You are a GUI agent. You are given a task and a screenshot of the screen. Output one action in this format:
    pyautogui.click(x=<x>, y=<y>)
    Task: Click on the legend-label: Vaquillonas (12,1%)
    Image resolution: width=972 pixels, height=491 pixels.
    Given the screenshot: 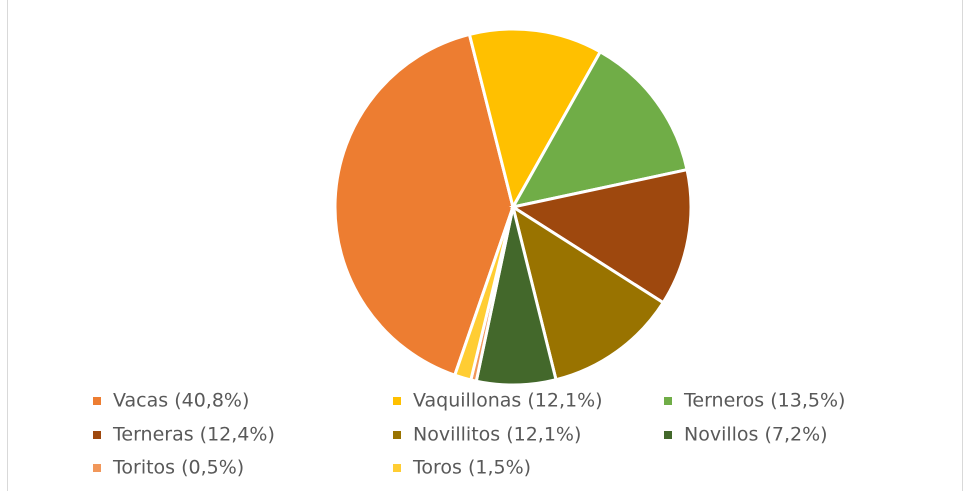 What is the action you would take?
    pyautogui.click(x=508, y=401)
    